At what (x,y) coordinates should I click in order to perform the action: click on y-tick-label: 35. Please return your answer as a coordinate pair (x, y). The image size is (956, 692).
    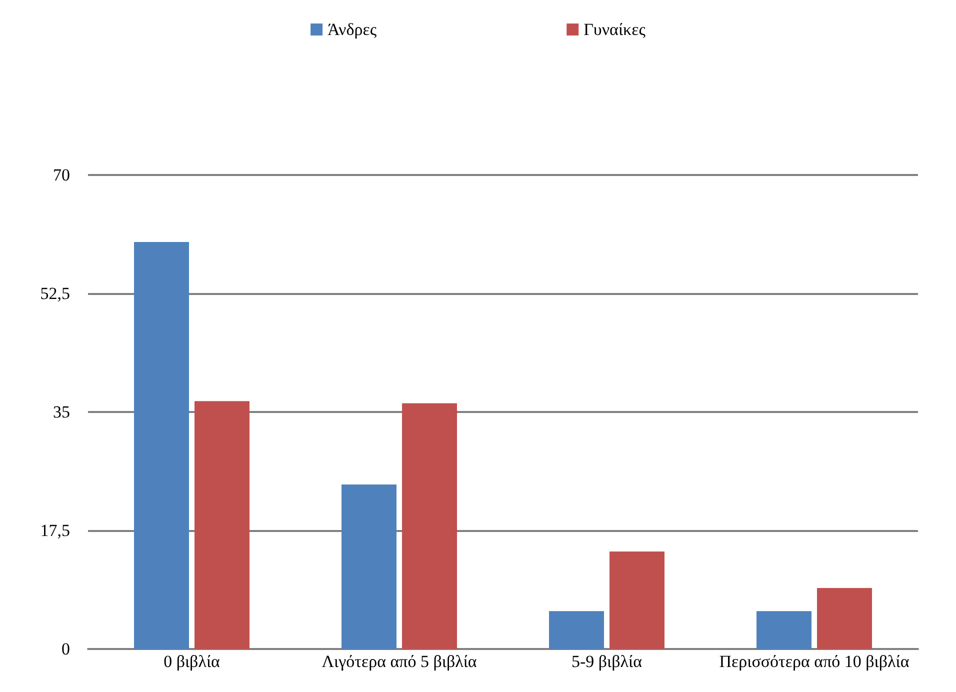
    Looking at the image, I should click on (61, 412).